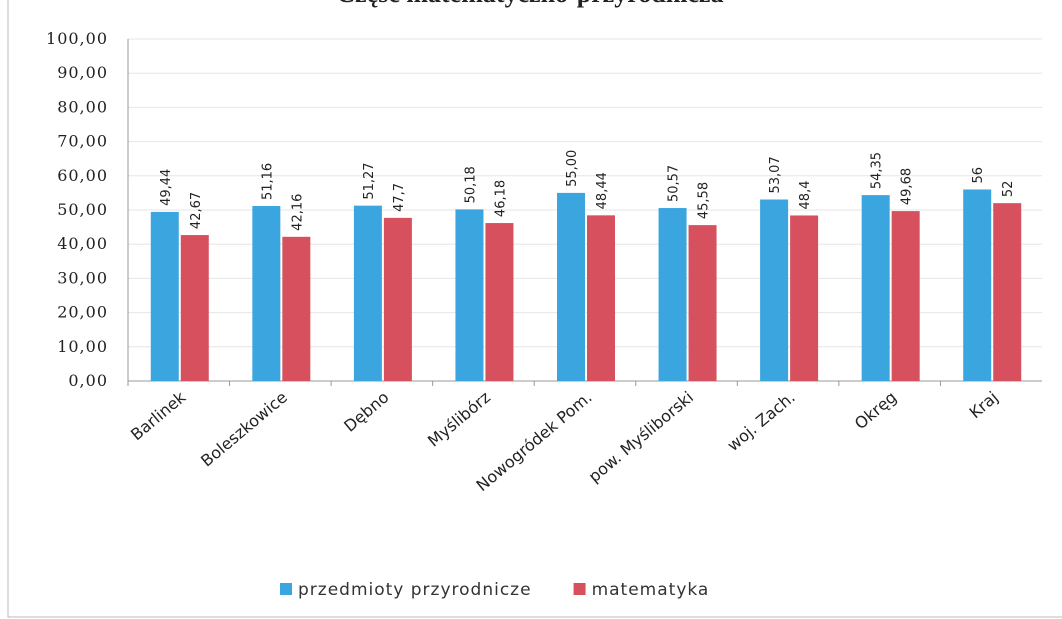  Describe the element at coordinates (77, 38) in the screenshot. I see `y-tick-label: 100,00` at that location.